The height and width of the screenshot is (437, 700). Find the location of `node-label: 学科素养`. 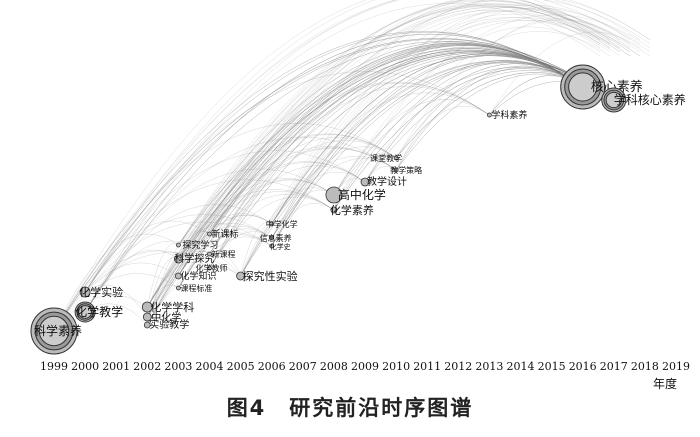

node-label: 学科素养 is located at coordinates (509, 115).